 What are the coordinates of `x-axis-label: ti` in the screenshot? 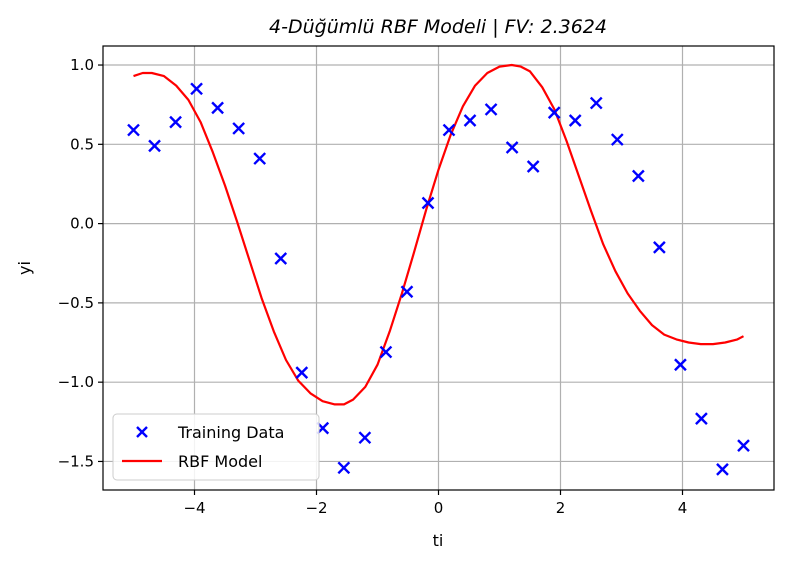 It's located at (438, 540).